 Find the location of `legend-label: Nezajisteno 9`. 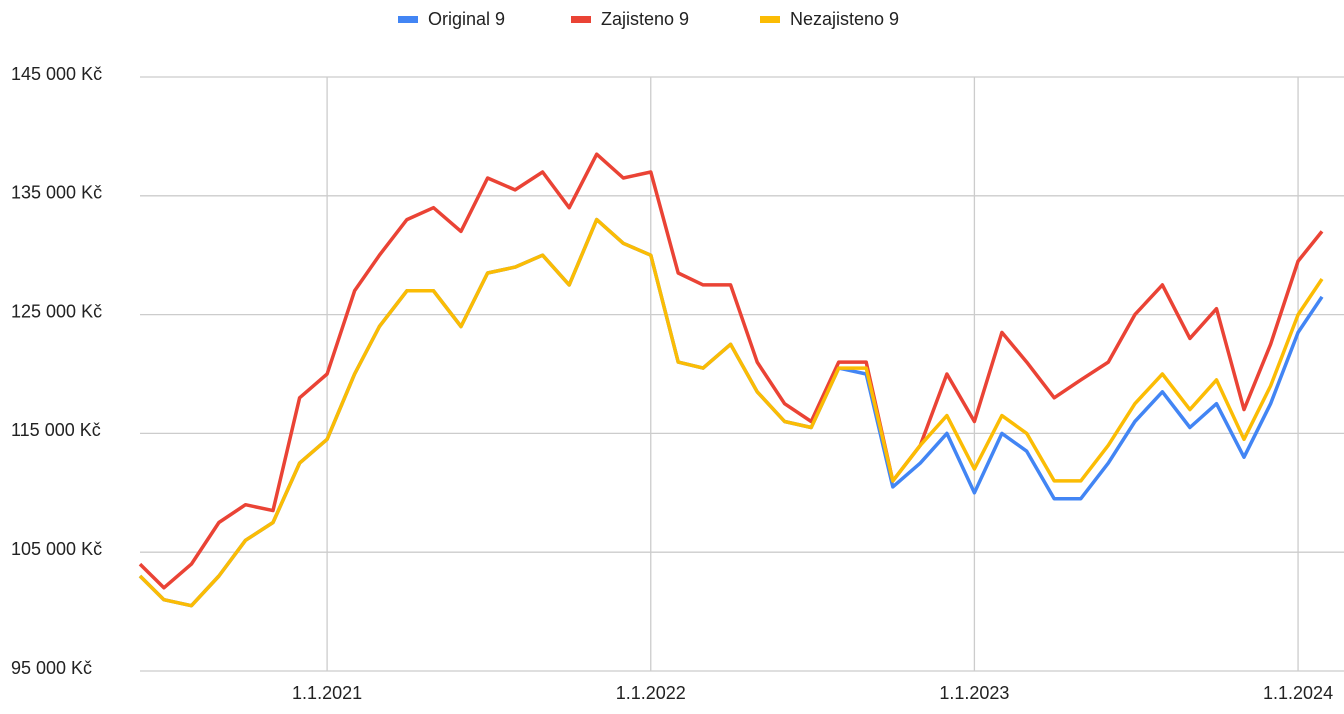

legend-label: Nezajisteno 9 is located at coordinates (844, 19).